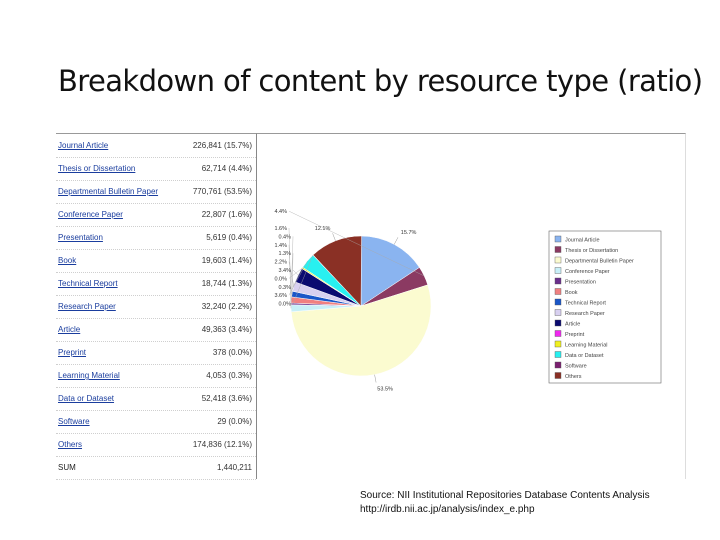 The image size is (720, 540). What do you see at coordinates (587, 272) in the screenshot?
I see `legend-entry: Conference Paper` at bounding box center [587, 272].